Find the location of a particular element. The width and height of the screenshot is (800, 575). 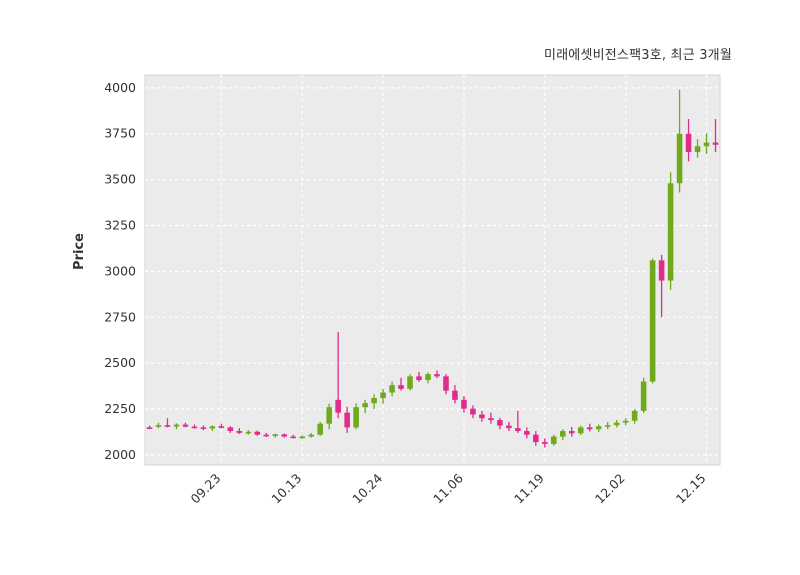

y-tick-label: 2250 is located at coordinates (120, 408).